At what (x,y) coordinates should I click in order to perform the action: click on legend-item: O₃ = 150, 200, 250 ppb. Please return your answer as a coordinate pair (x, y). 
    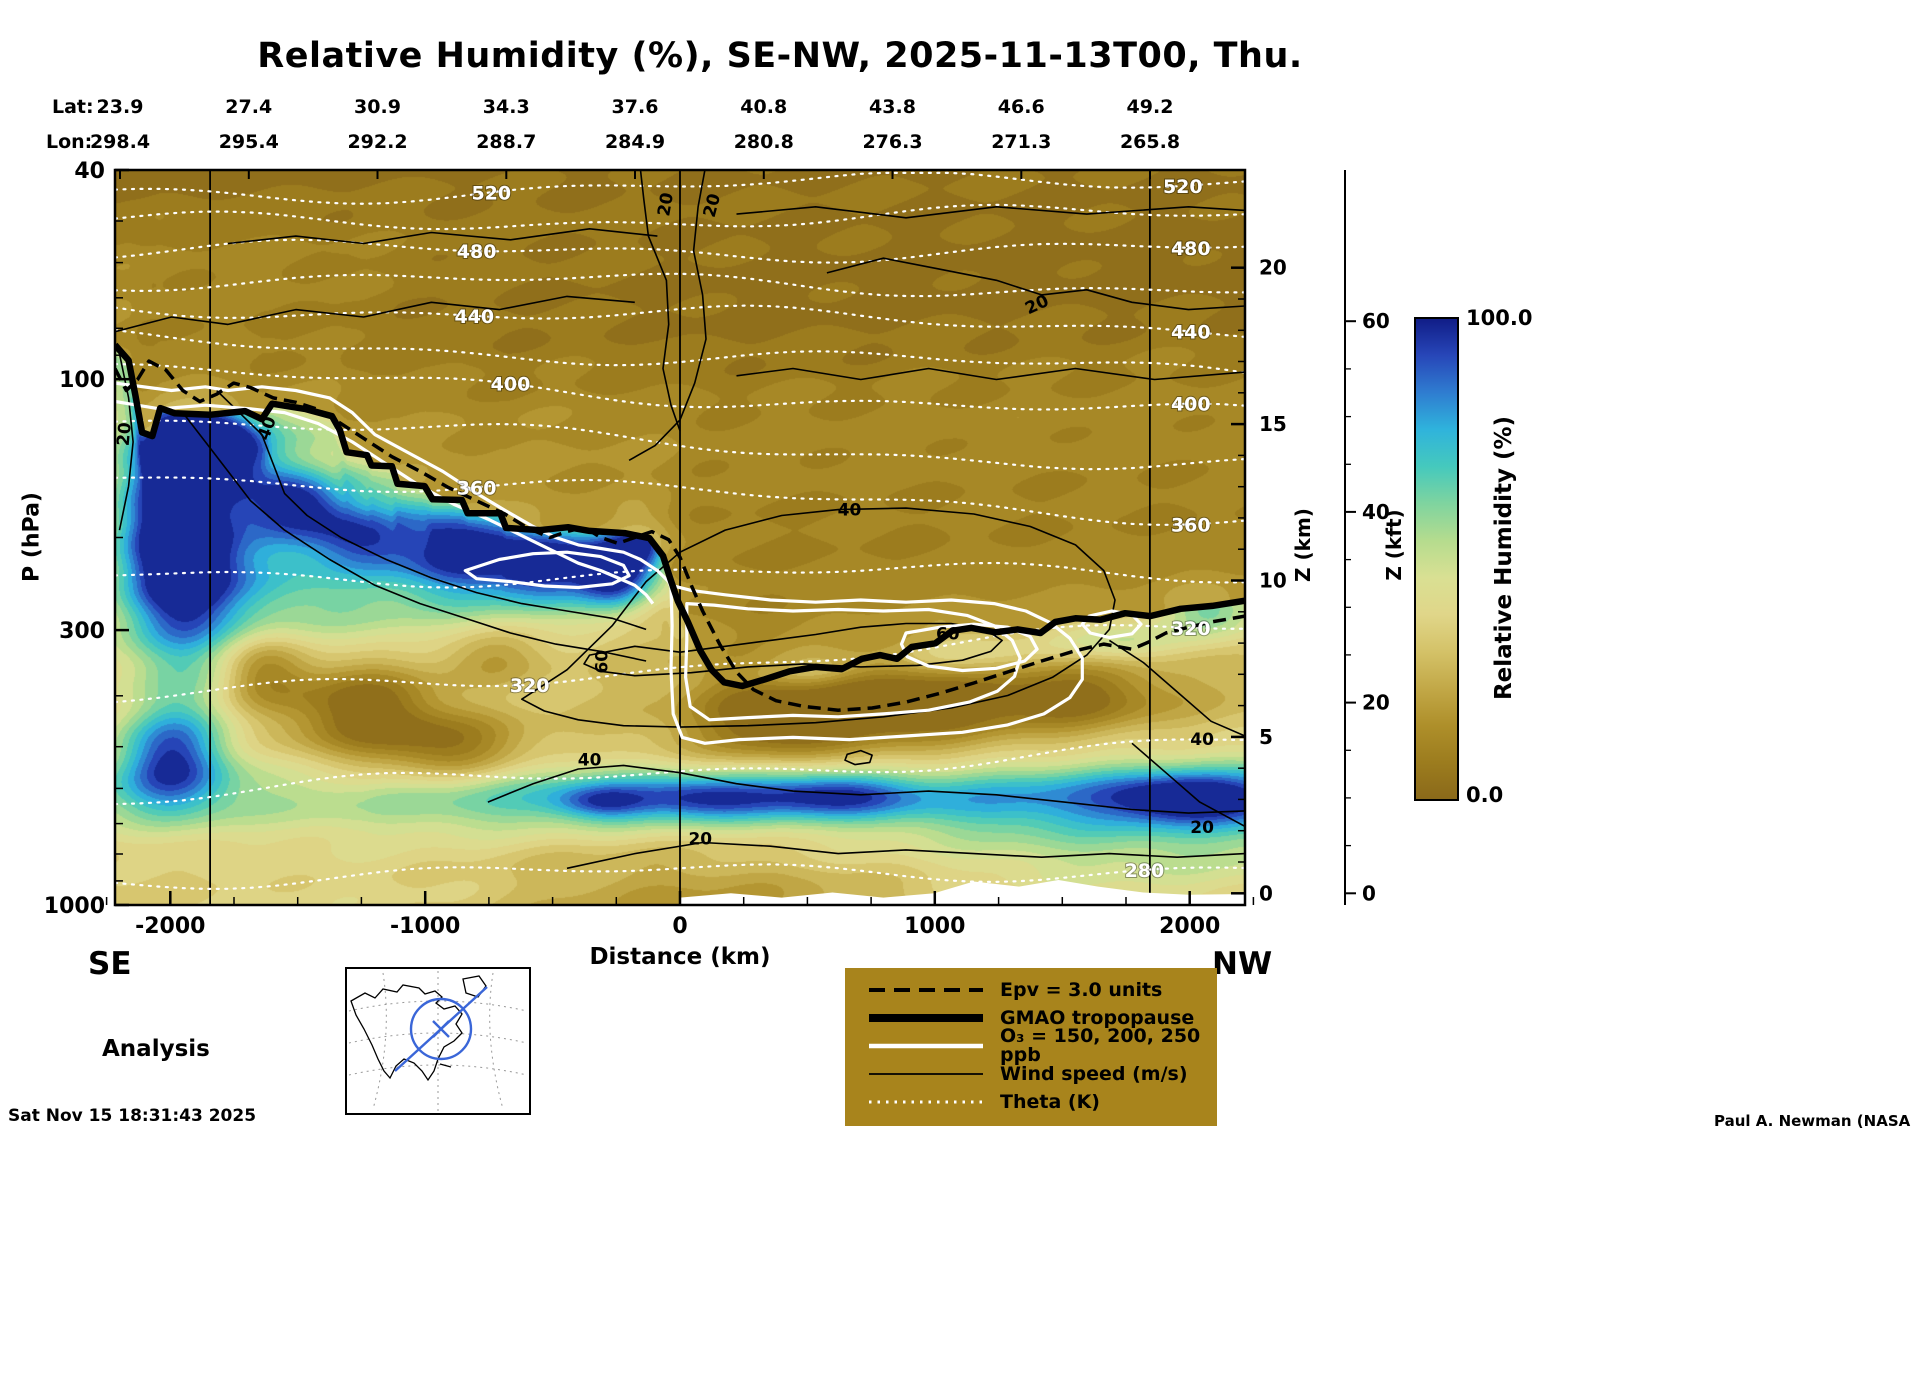
    Looking at the image, I should click on (1031, 1046).